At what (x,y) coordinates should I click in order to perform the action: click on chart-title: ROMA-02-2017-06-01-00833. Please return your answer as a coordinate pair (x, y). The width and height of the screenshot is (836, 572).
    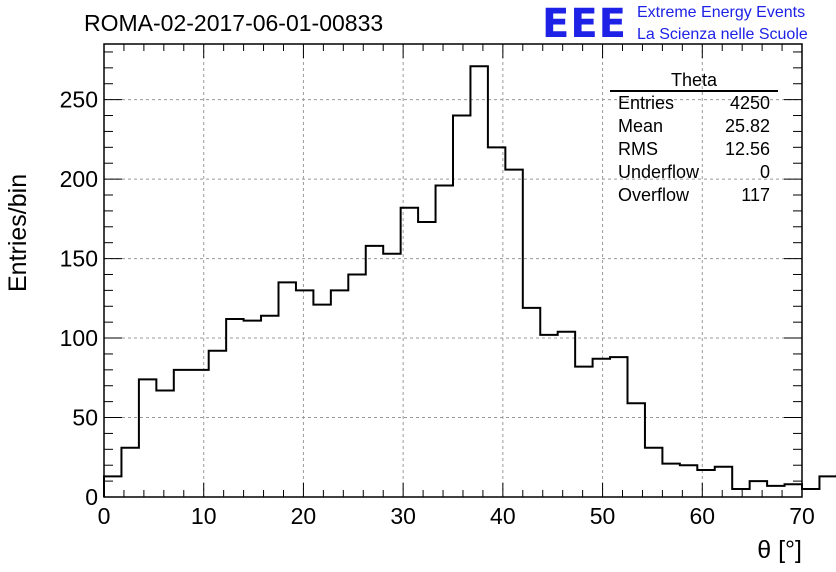
    Looking at the image, I should click on (234, 23).